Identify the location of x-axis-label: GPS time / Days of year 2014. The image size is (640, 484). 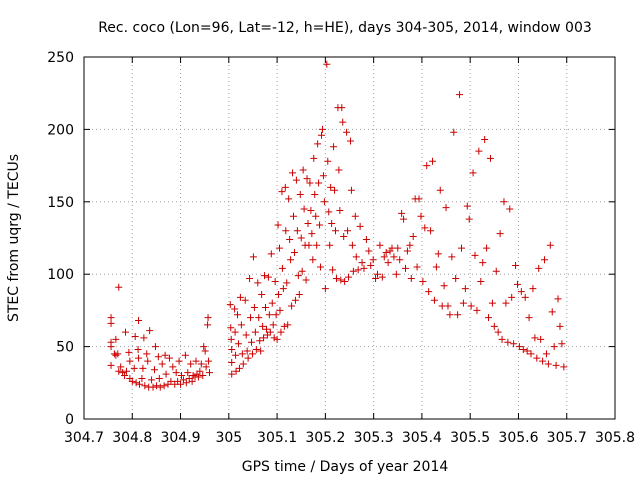
(345, 467).